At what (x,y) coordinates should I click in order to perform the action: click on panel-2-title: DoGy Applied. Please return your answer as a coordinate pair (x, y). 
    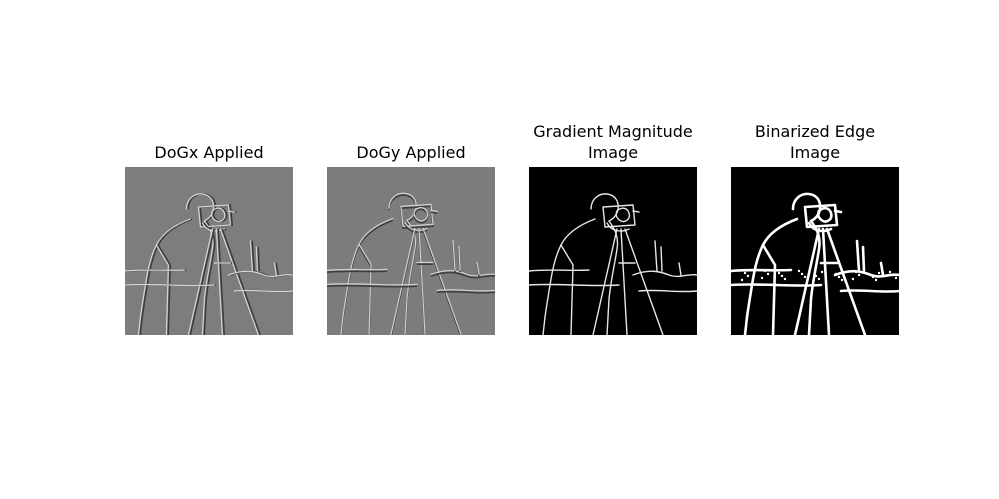
    Looking at the image, I should click on (411, 152).